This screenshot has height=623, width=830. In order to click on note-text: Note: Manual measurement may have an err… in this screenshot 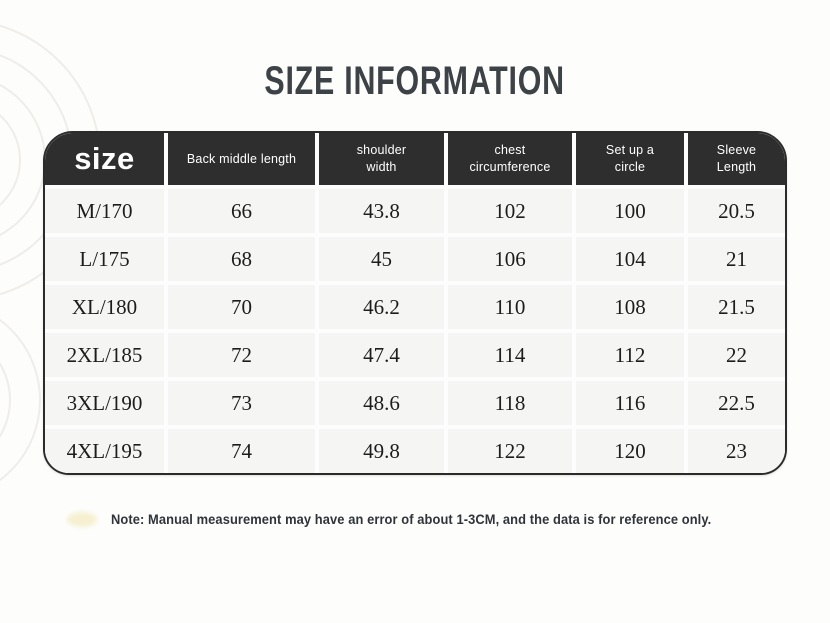, I will do `click(411, 519)`.